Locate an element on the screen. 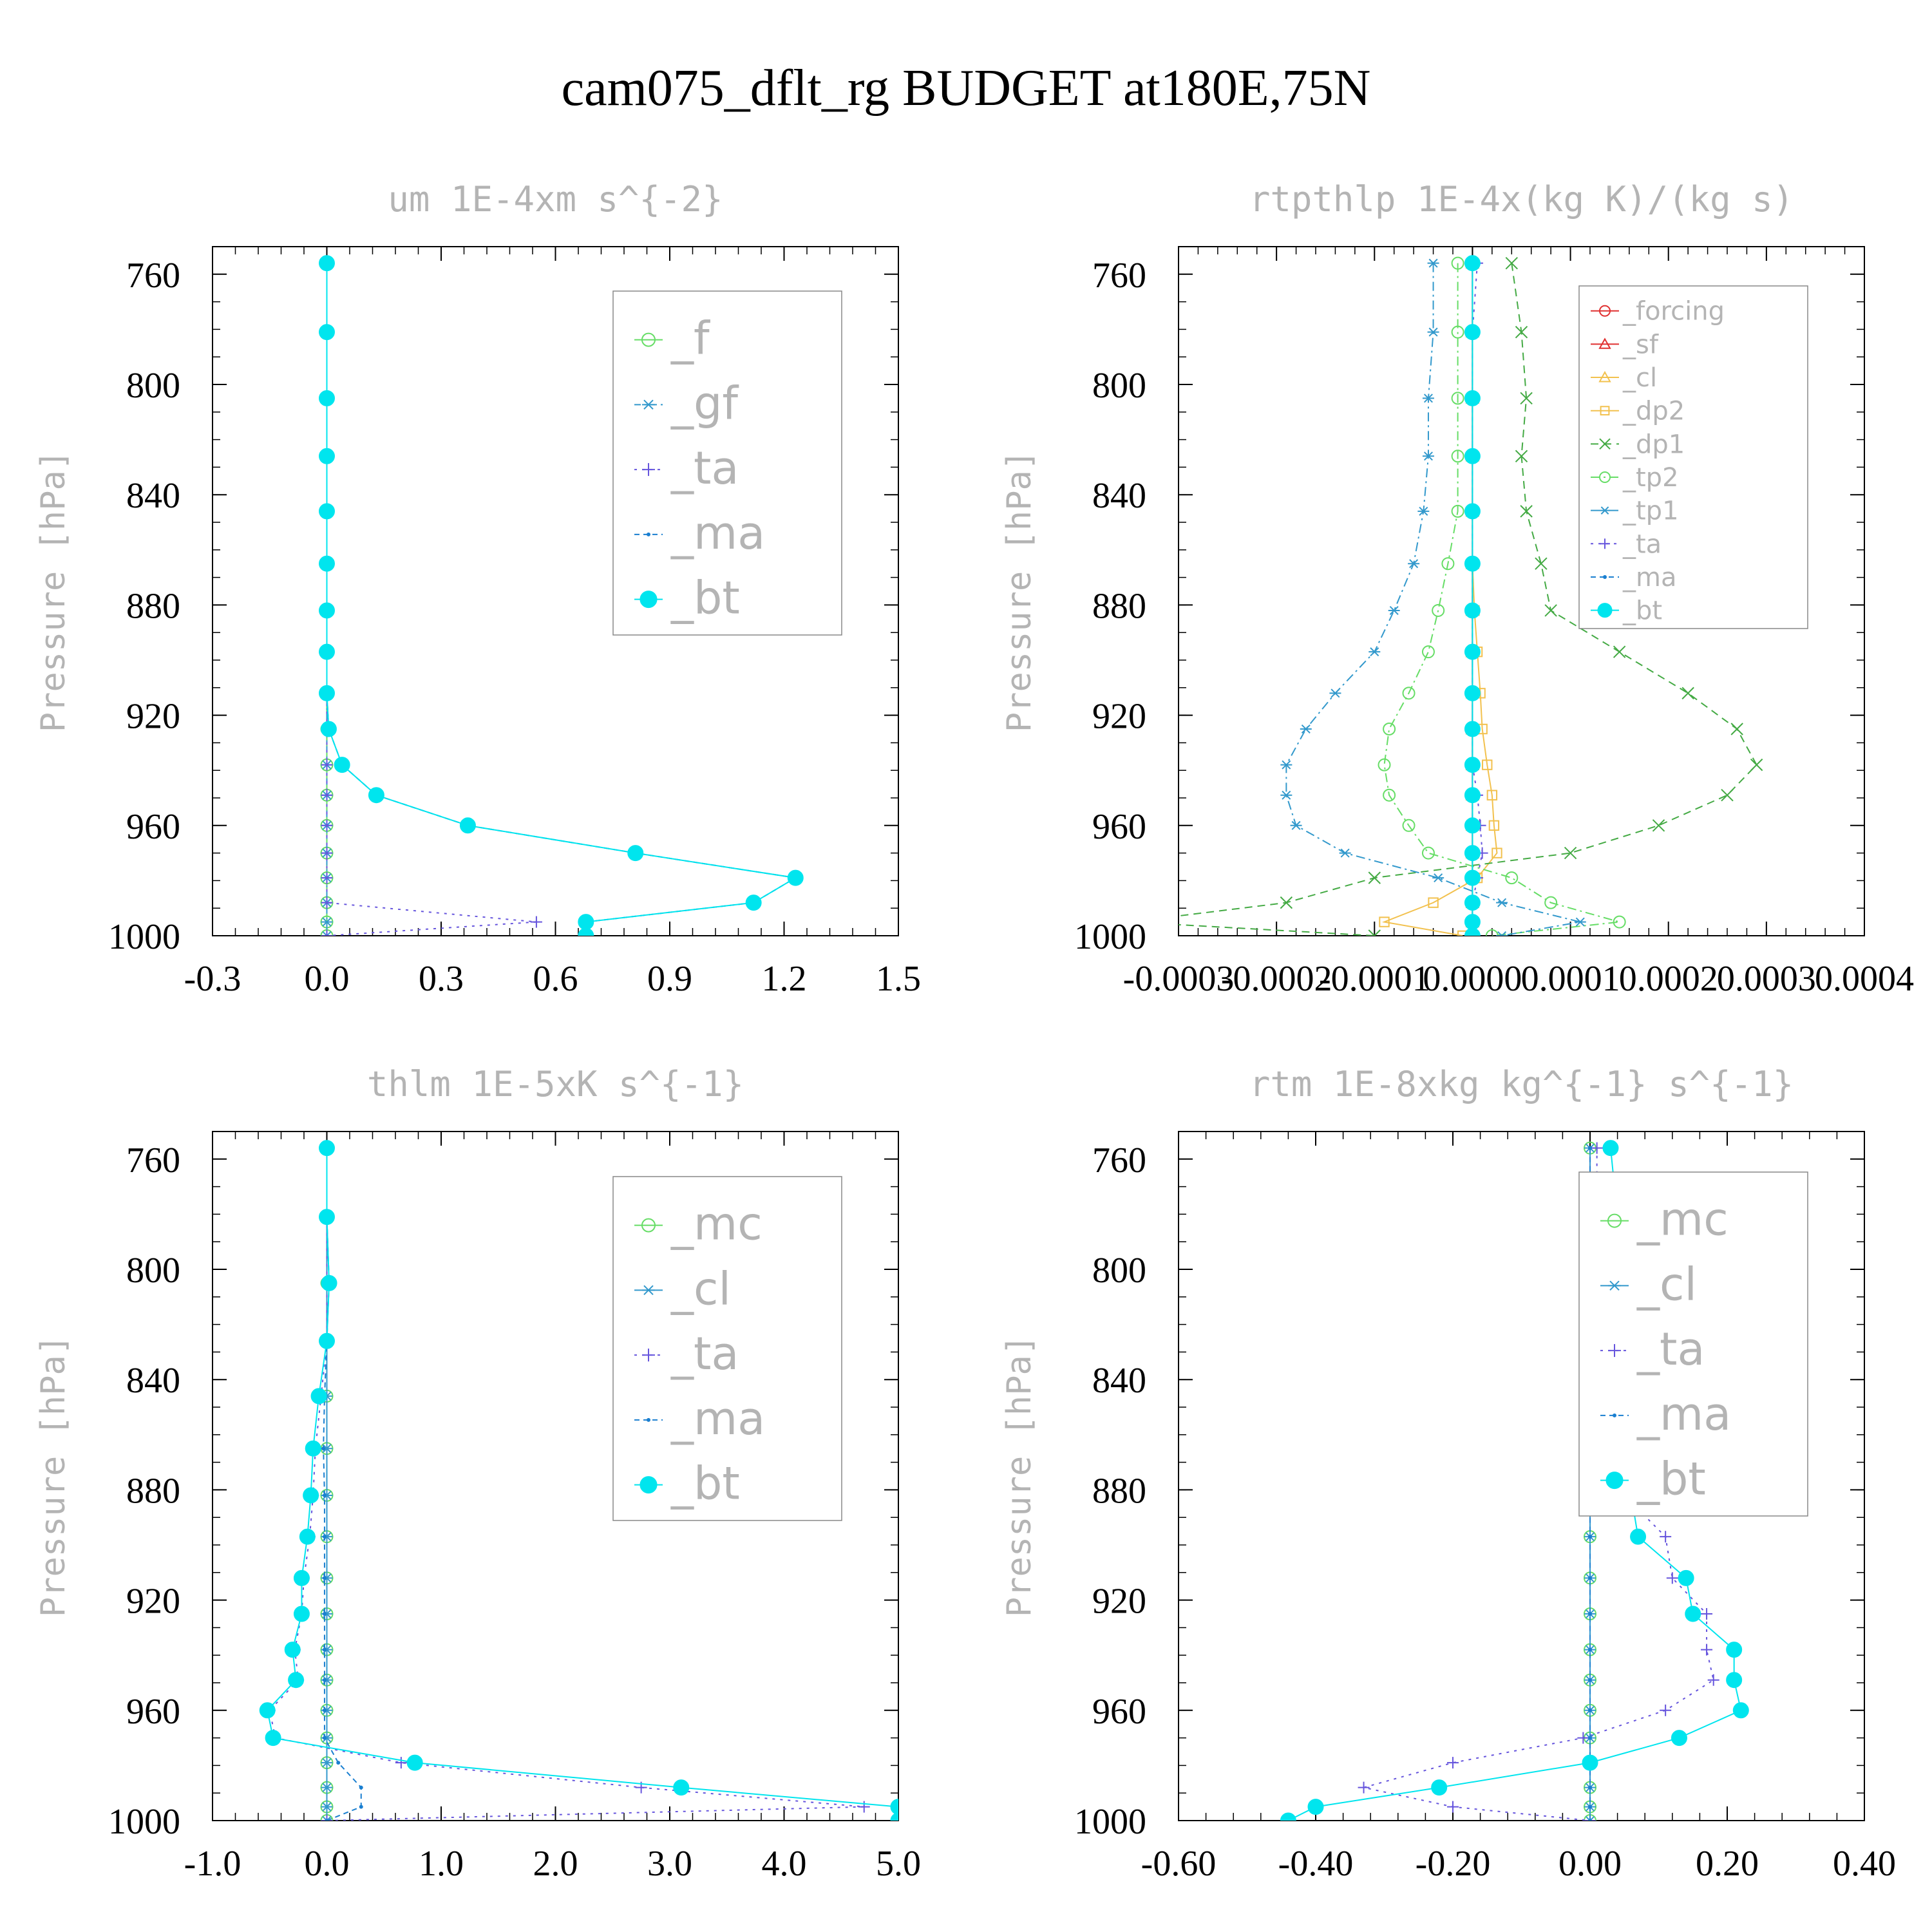 This screenshot has height=1932, width=1932. x-tick-label: 0.3 is located at coordinates (442, 979).